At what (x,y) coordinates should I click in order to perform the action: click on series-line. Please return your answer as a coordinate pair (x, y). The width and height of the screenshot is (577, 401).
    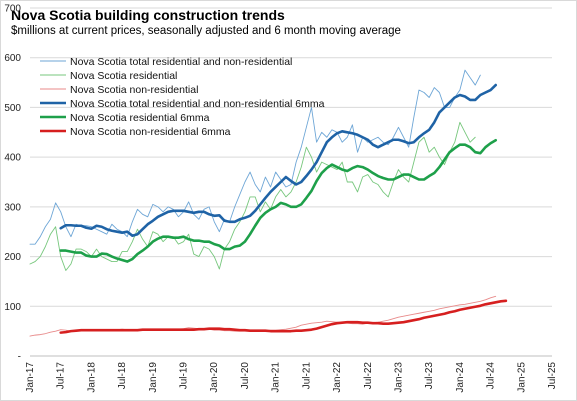
    Looking at the image, I should click on (283, 316).